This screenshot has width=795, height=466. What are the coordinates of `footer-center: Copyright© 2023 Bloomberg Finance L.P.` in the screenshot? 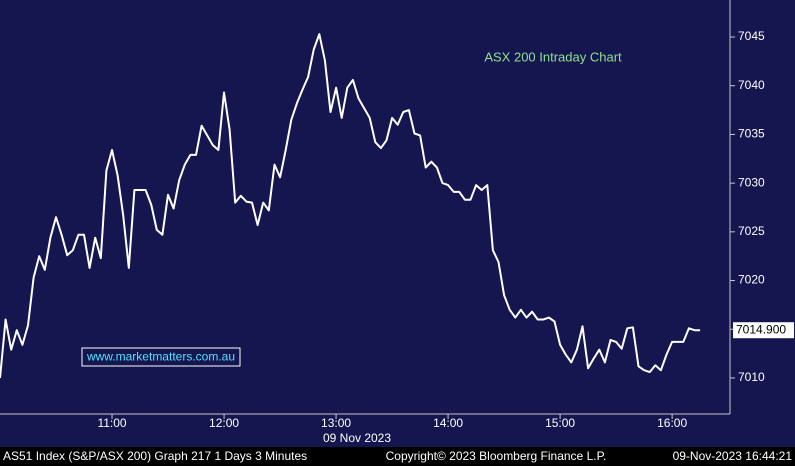 It's located at (496, 456).